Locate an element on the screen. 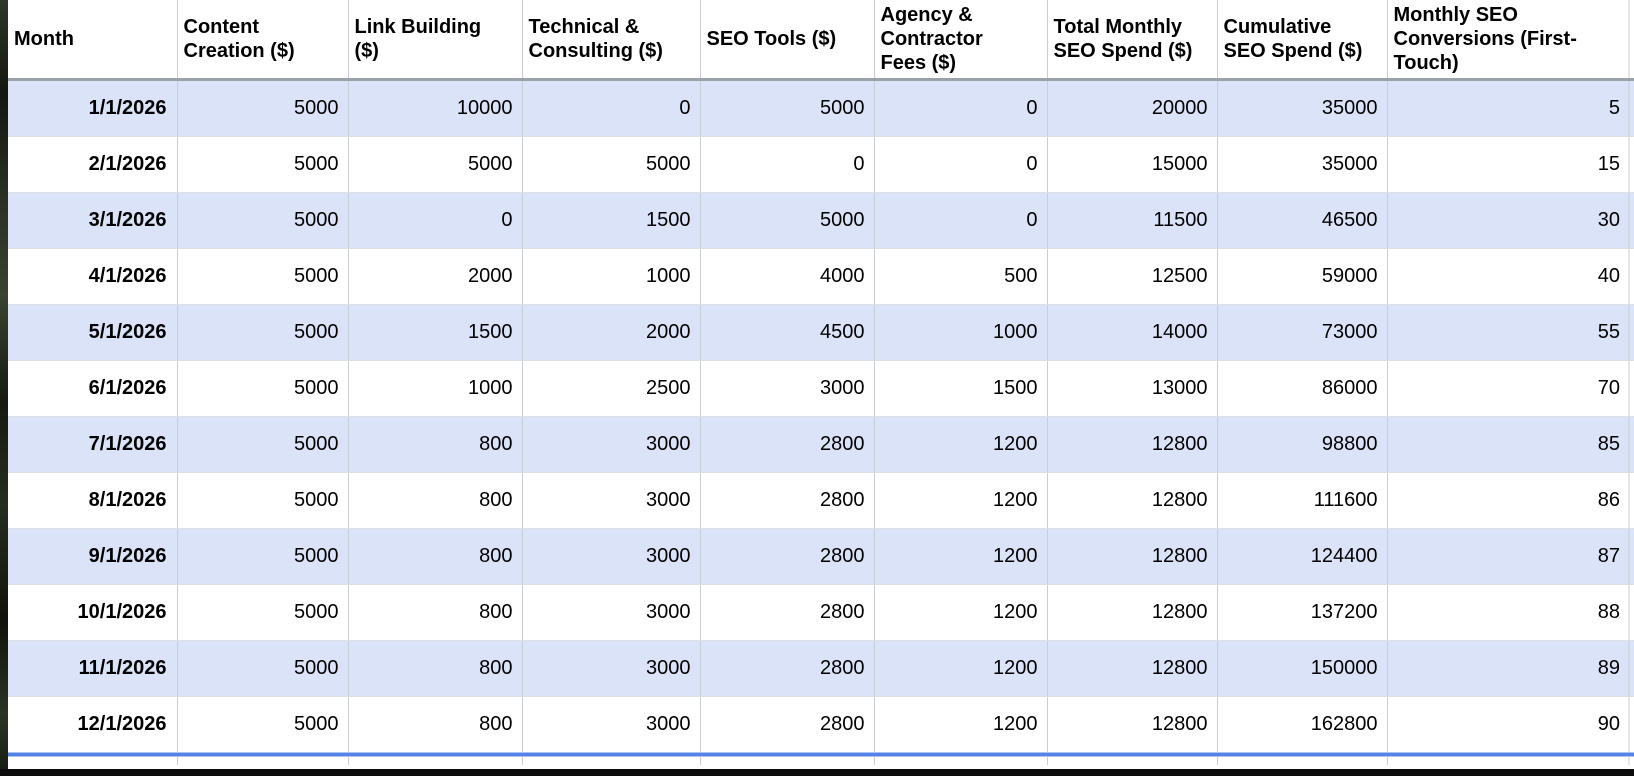 The image size is (1634, 776). month-cell: 5/1/2026 is located at coordinates (93, 332).